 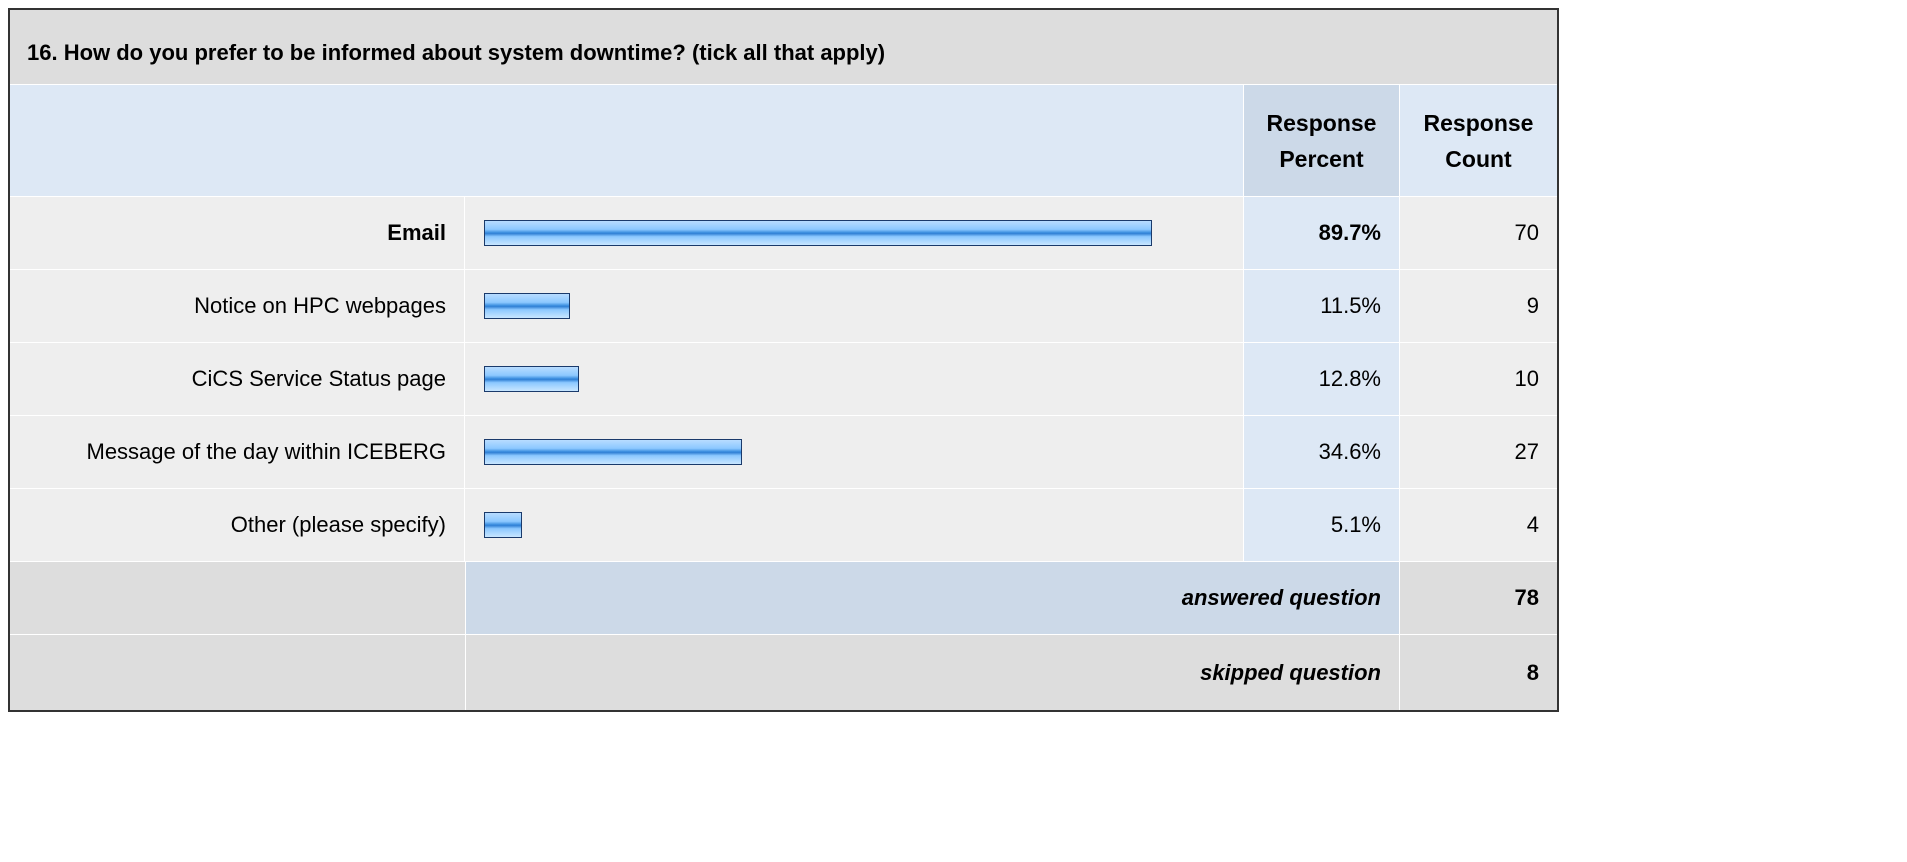 I want to click on response-percent: 34.6%, so click(x=1321, y=452).